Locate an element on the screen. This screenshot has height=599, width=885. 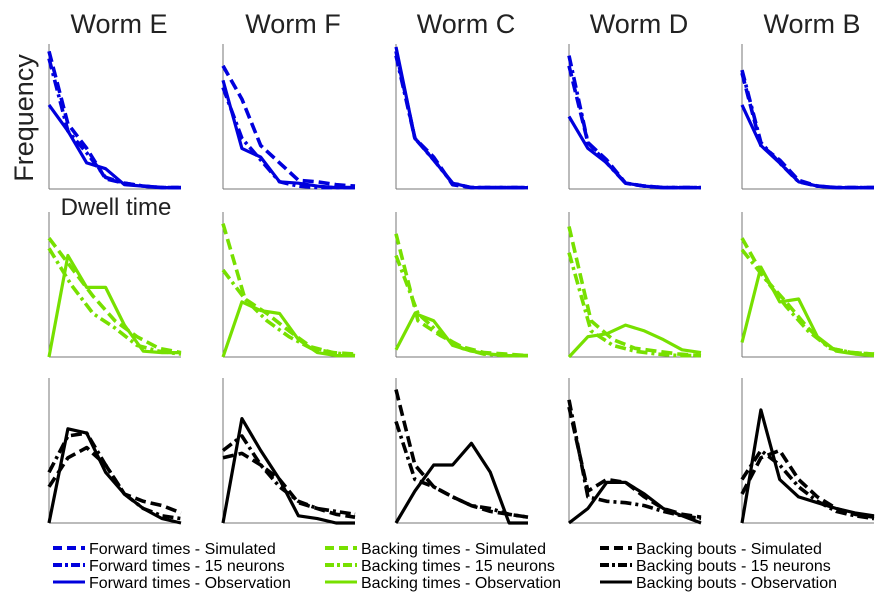
x-axis-label: Dwell time is located at coordinates (116, 207).